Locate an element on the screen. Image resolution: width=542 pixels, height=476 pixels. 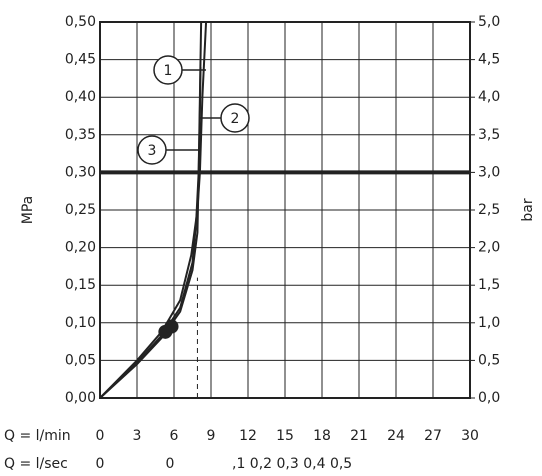
x-tick-label: 0 is located at coordinates (100, 436).